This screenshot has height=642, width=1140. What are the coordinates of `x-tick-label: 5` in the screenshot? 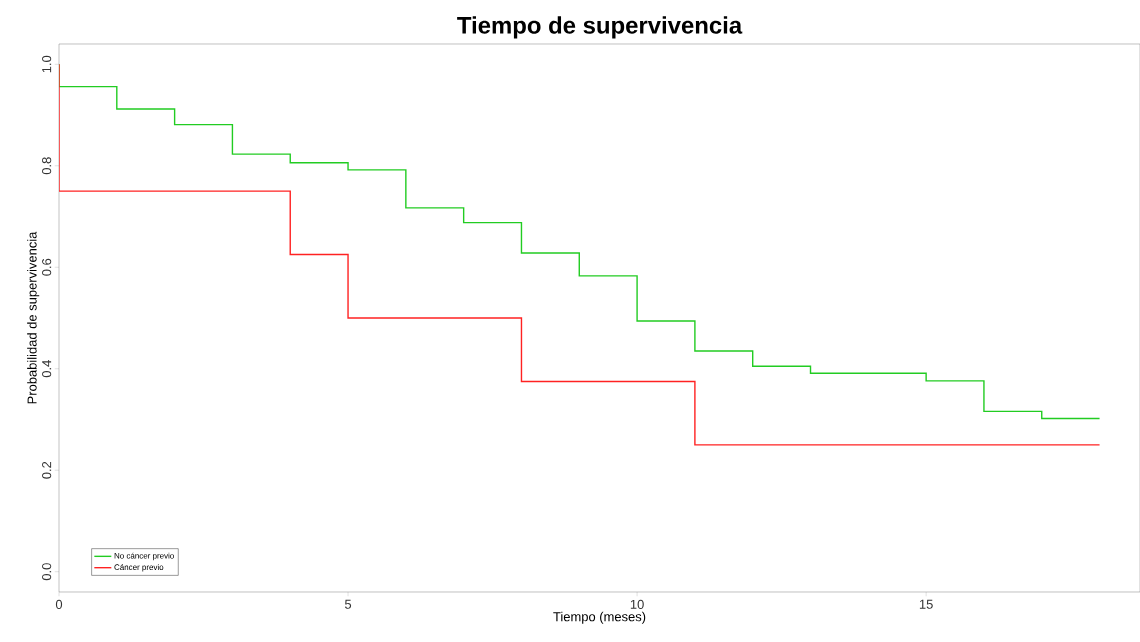 It's located at (348, 604).